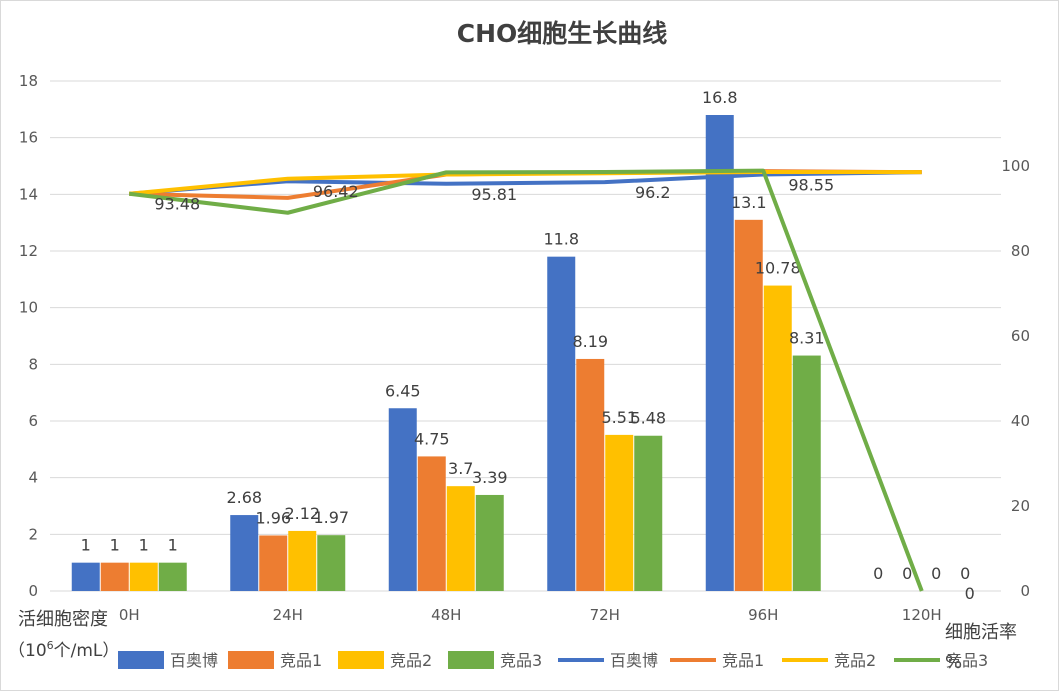 This screenshot has width=1059, height=691. What do you see at coordinates (967, 660) in the screenshot?
I see `legend-line-label: 竞品3` at bounding box center [967, 660].